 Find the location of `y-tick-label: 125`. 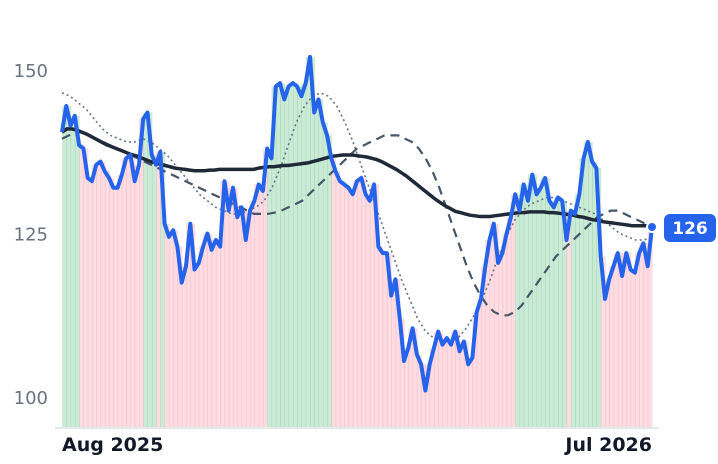

y-tick-label: 125 is located at coordinates (31, 235).